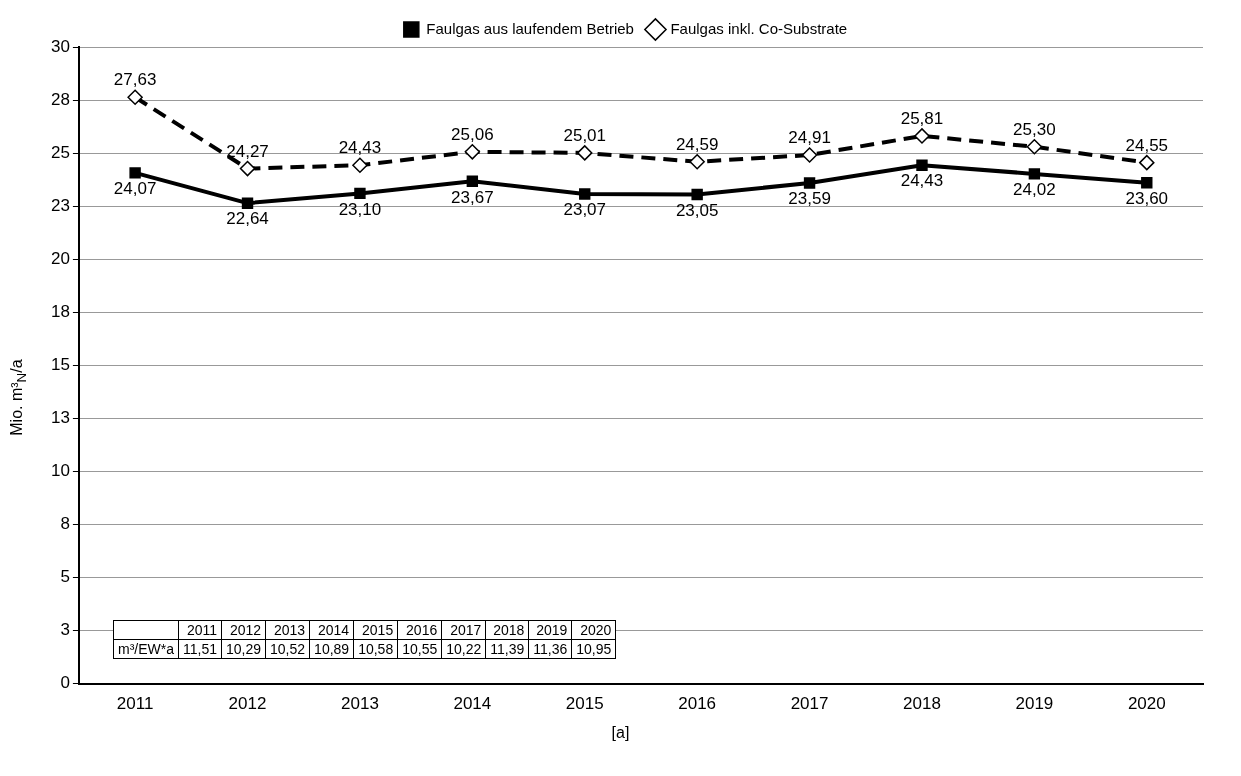  I want to click on category-label: 2013, so click(289, 630).